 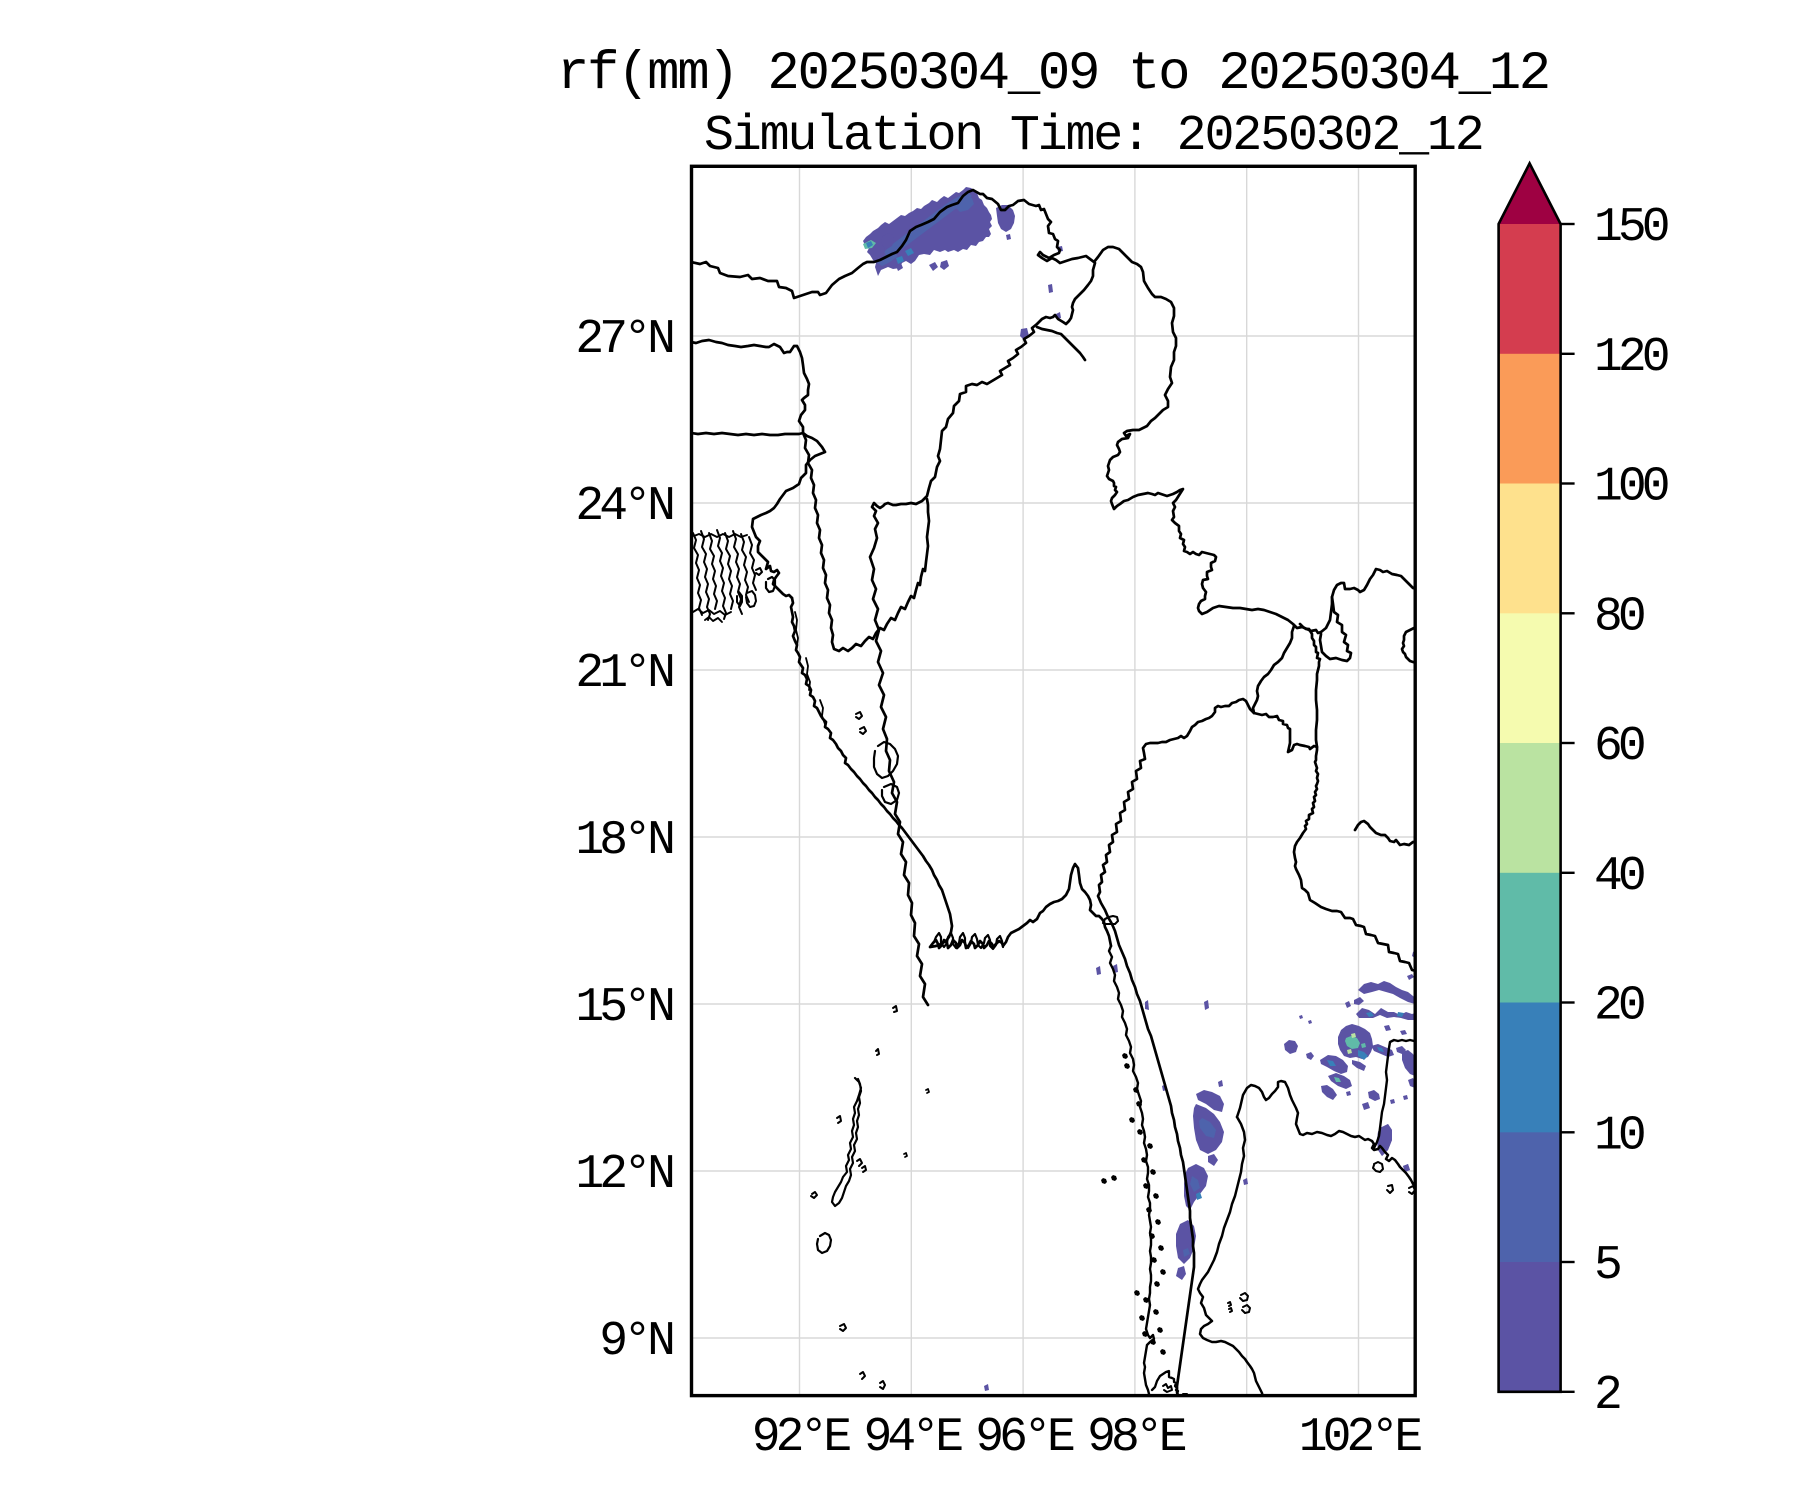 What do you see at coordinates (1607, 1266) in the screenshot?
I see `svg-text: 5` at bounding box center [1607, 1266].